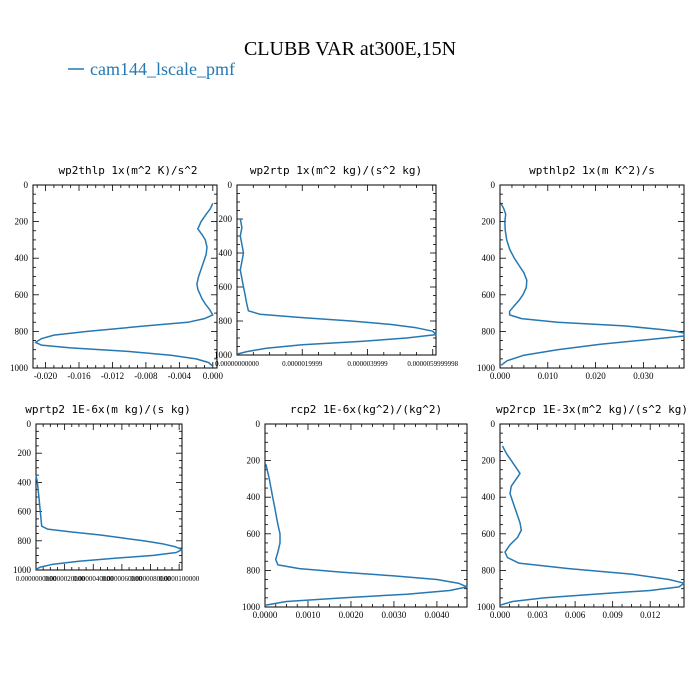 This screenshot has width=700, height=700. I want to click on x-tick-label: 0.0000, so click(265, 615).